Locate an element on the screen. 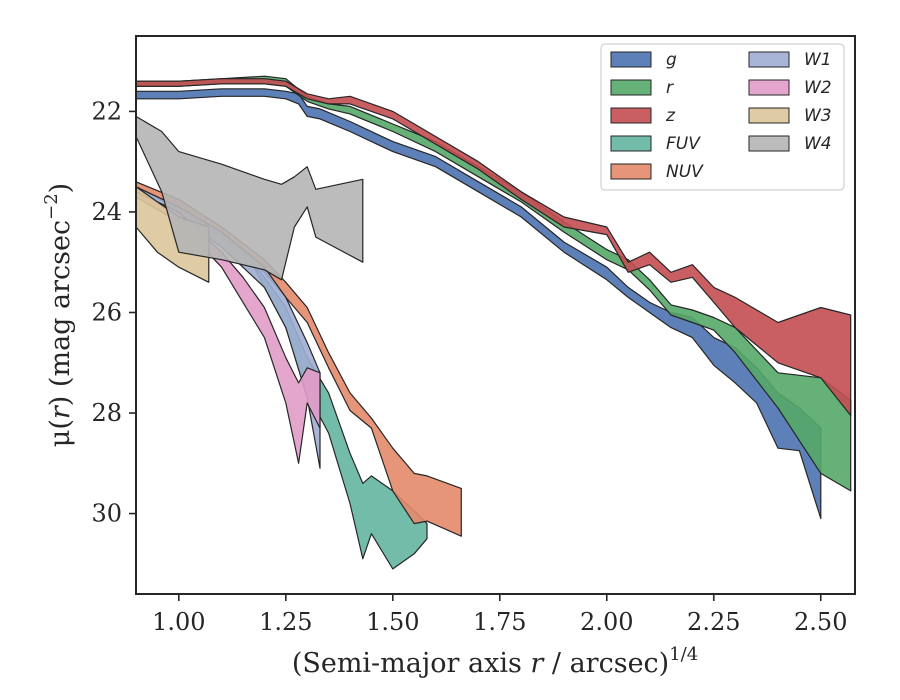  y-tick-label: 24 is located at coordinates (106, 212).